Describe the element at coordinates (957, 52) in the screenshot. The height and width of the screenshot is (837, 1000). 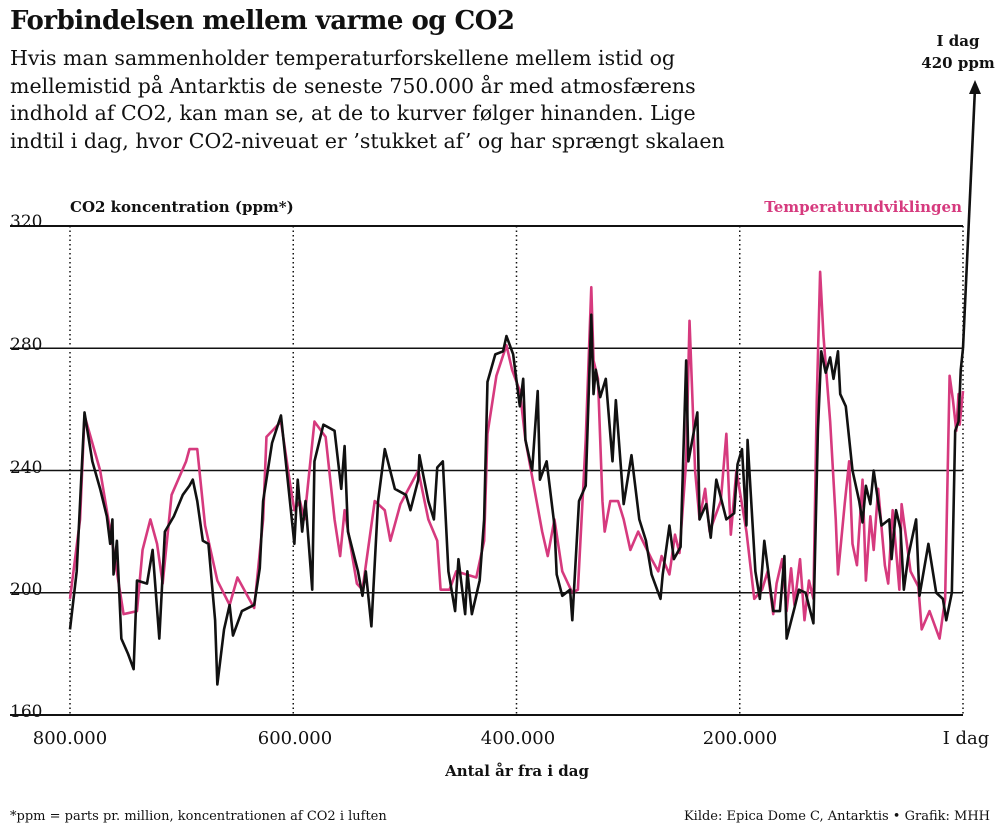
I see `today-annotation: I dag 420 ppm` at that location.